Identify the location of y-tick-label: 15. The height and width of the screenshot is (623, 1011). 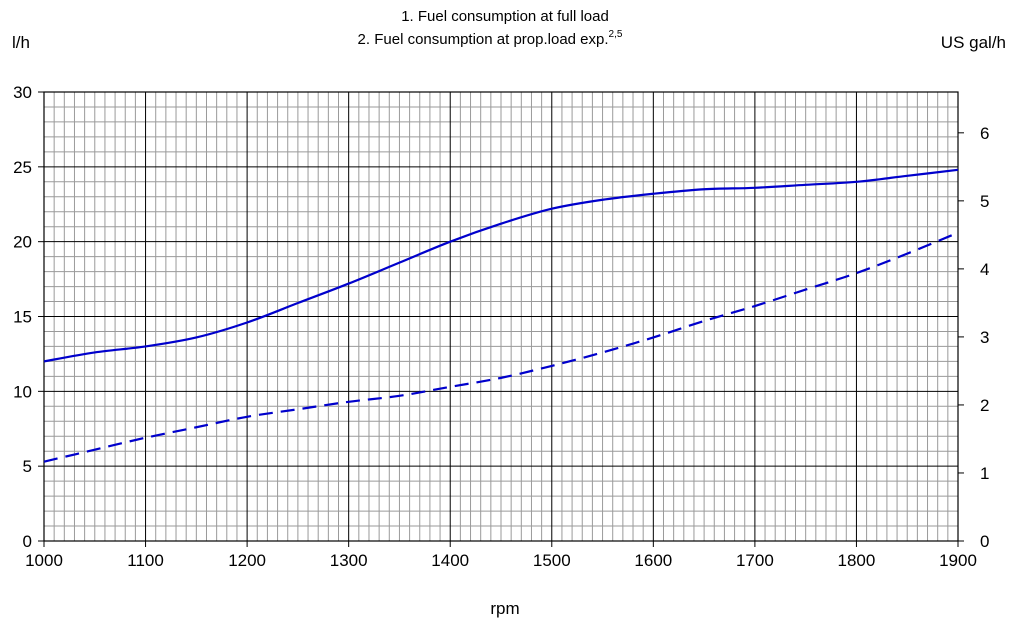
(22, 317).